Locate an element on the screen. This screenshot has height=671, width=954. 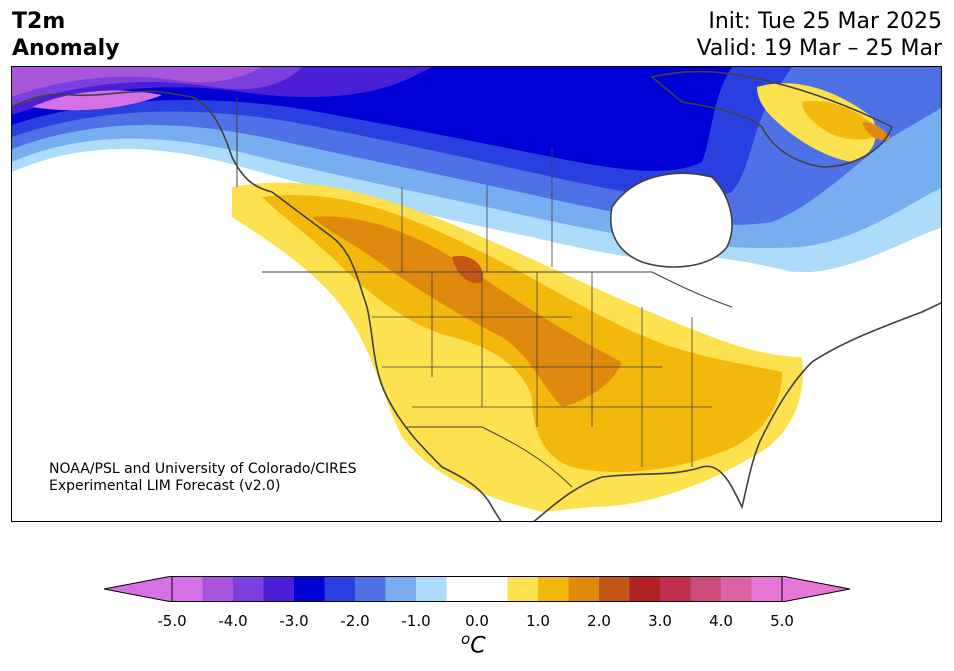
credit-line-2: Experimental LIM Forecast (v2.0) is located at coordinates (165, 486).